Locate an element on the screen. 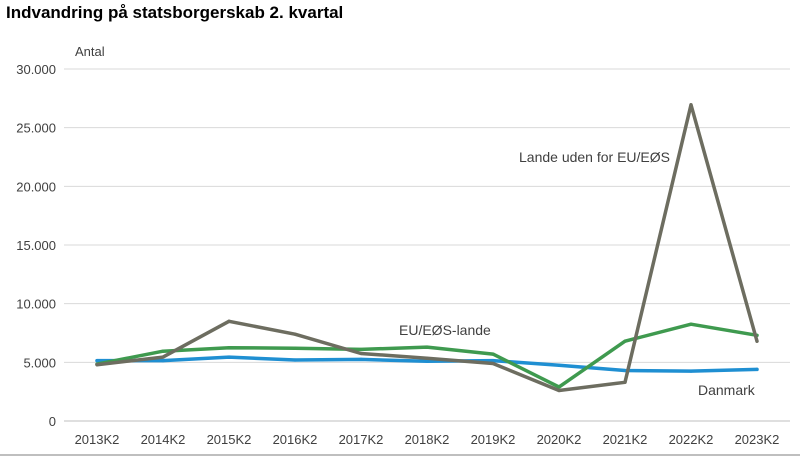 This screenshot has width=800, height=459. y-axis-tick-labels: 0 5.000 10.000 15.000 20.000 25.000 30.000 is located at coordinates (36, 245).